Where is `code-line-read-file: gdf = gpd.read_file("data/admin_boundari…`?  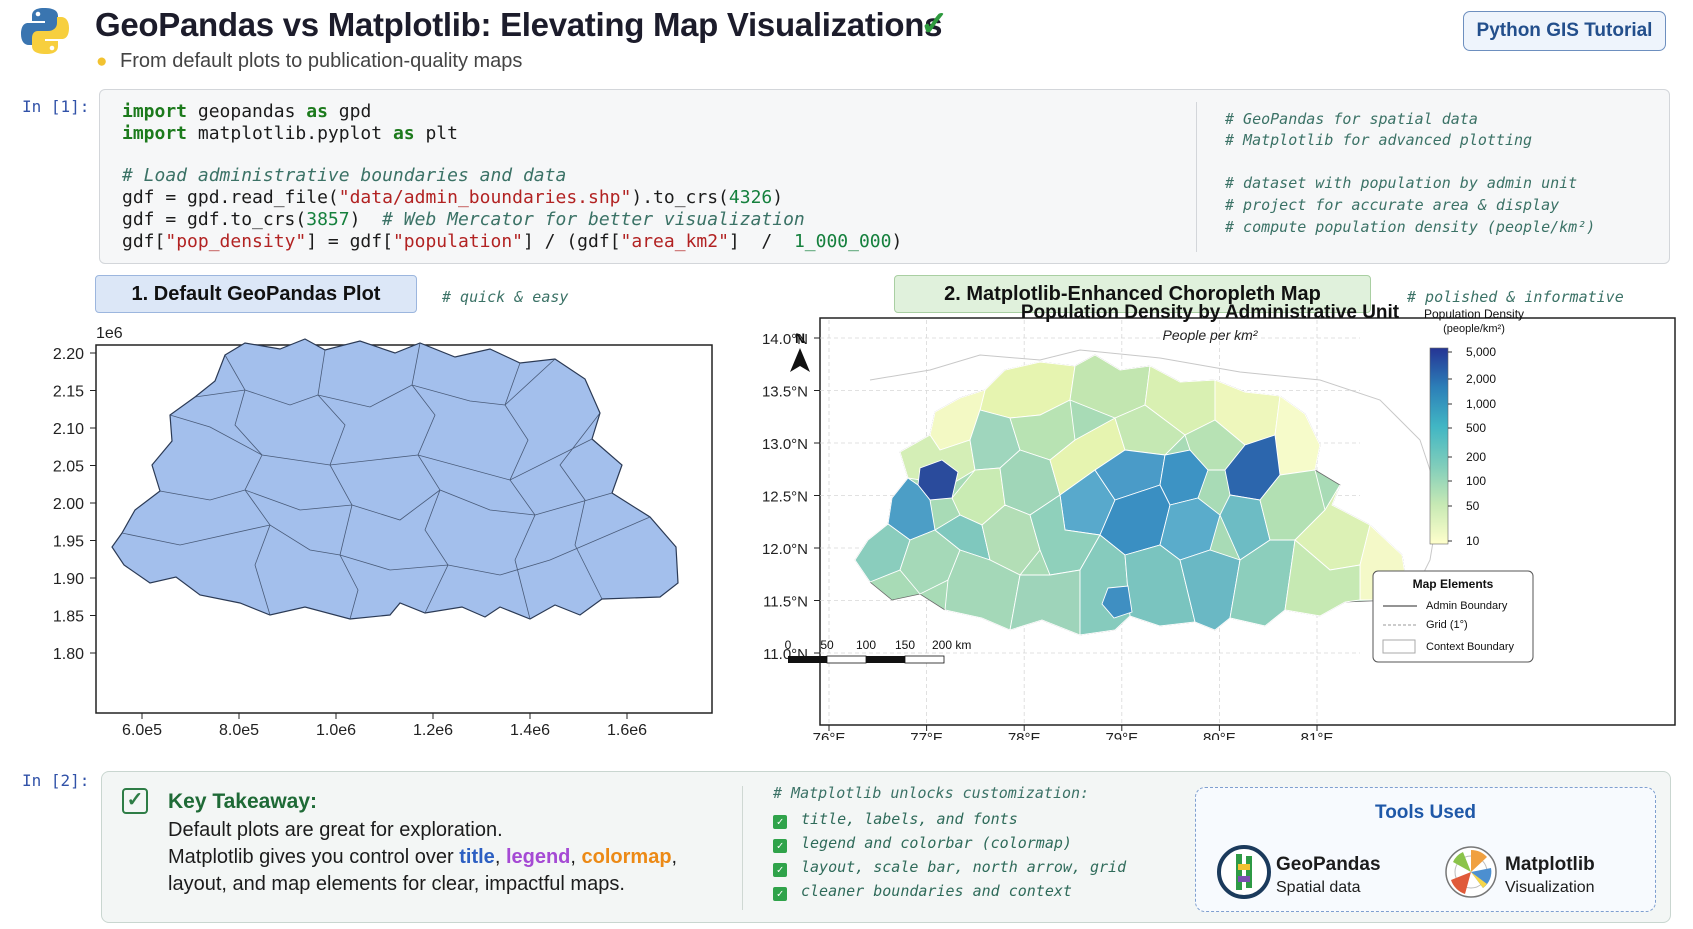 code-line-read-file: gdf = gpd.read_file("data/admin_boundari… is located at coordinates (453, 197).